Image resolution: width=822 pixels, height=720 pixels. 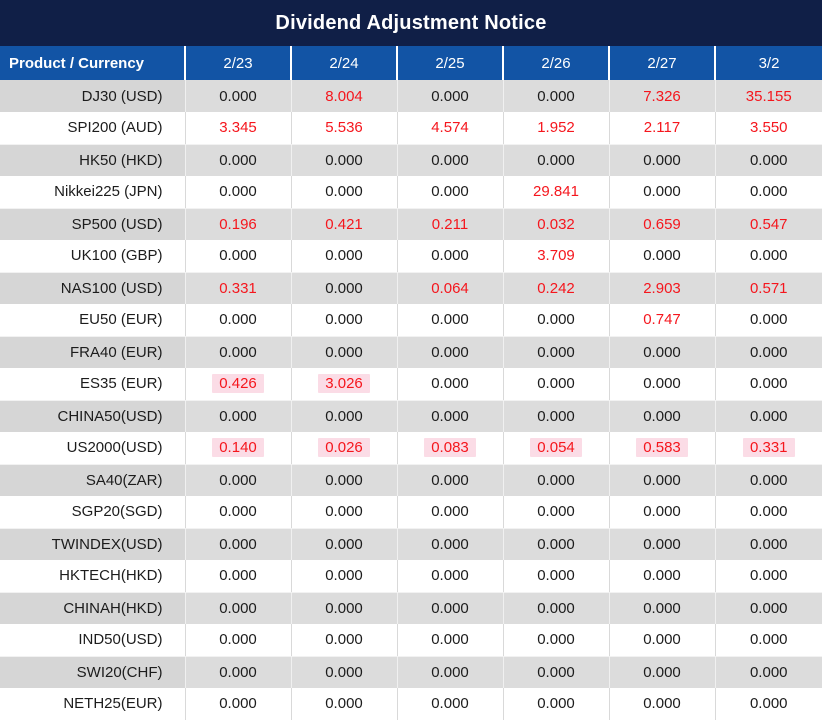 What do you see at coordinates (661, 288) in the screenshot?
I see `value-cell: 2.903` at bounding box center [661, 288].